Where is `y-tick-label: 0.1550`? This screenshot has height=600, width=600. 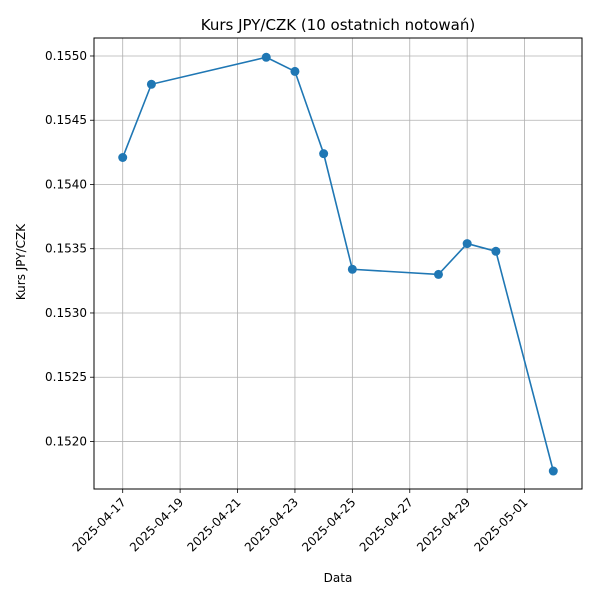
y-tick-label: 0.1550 is located at coordinates (66, 56).